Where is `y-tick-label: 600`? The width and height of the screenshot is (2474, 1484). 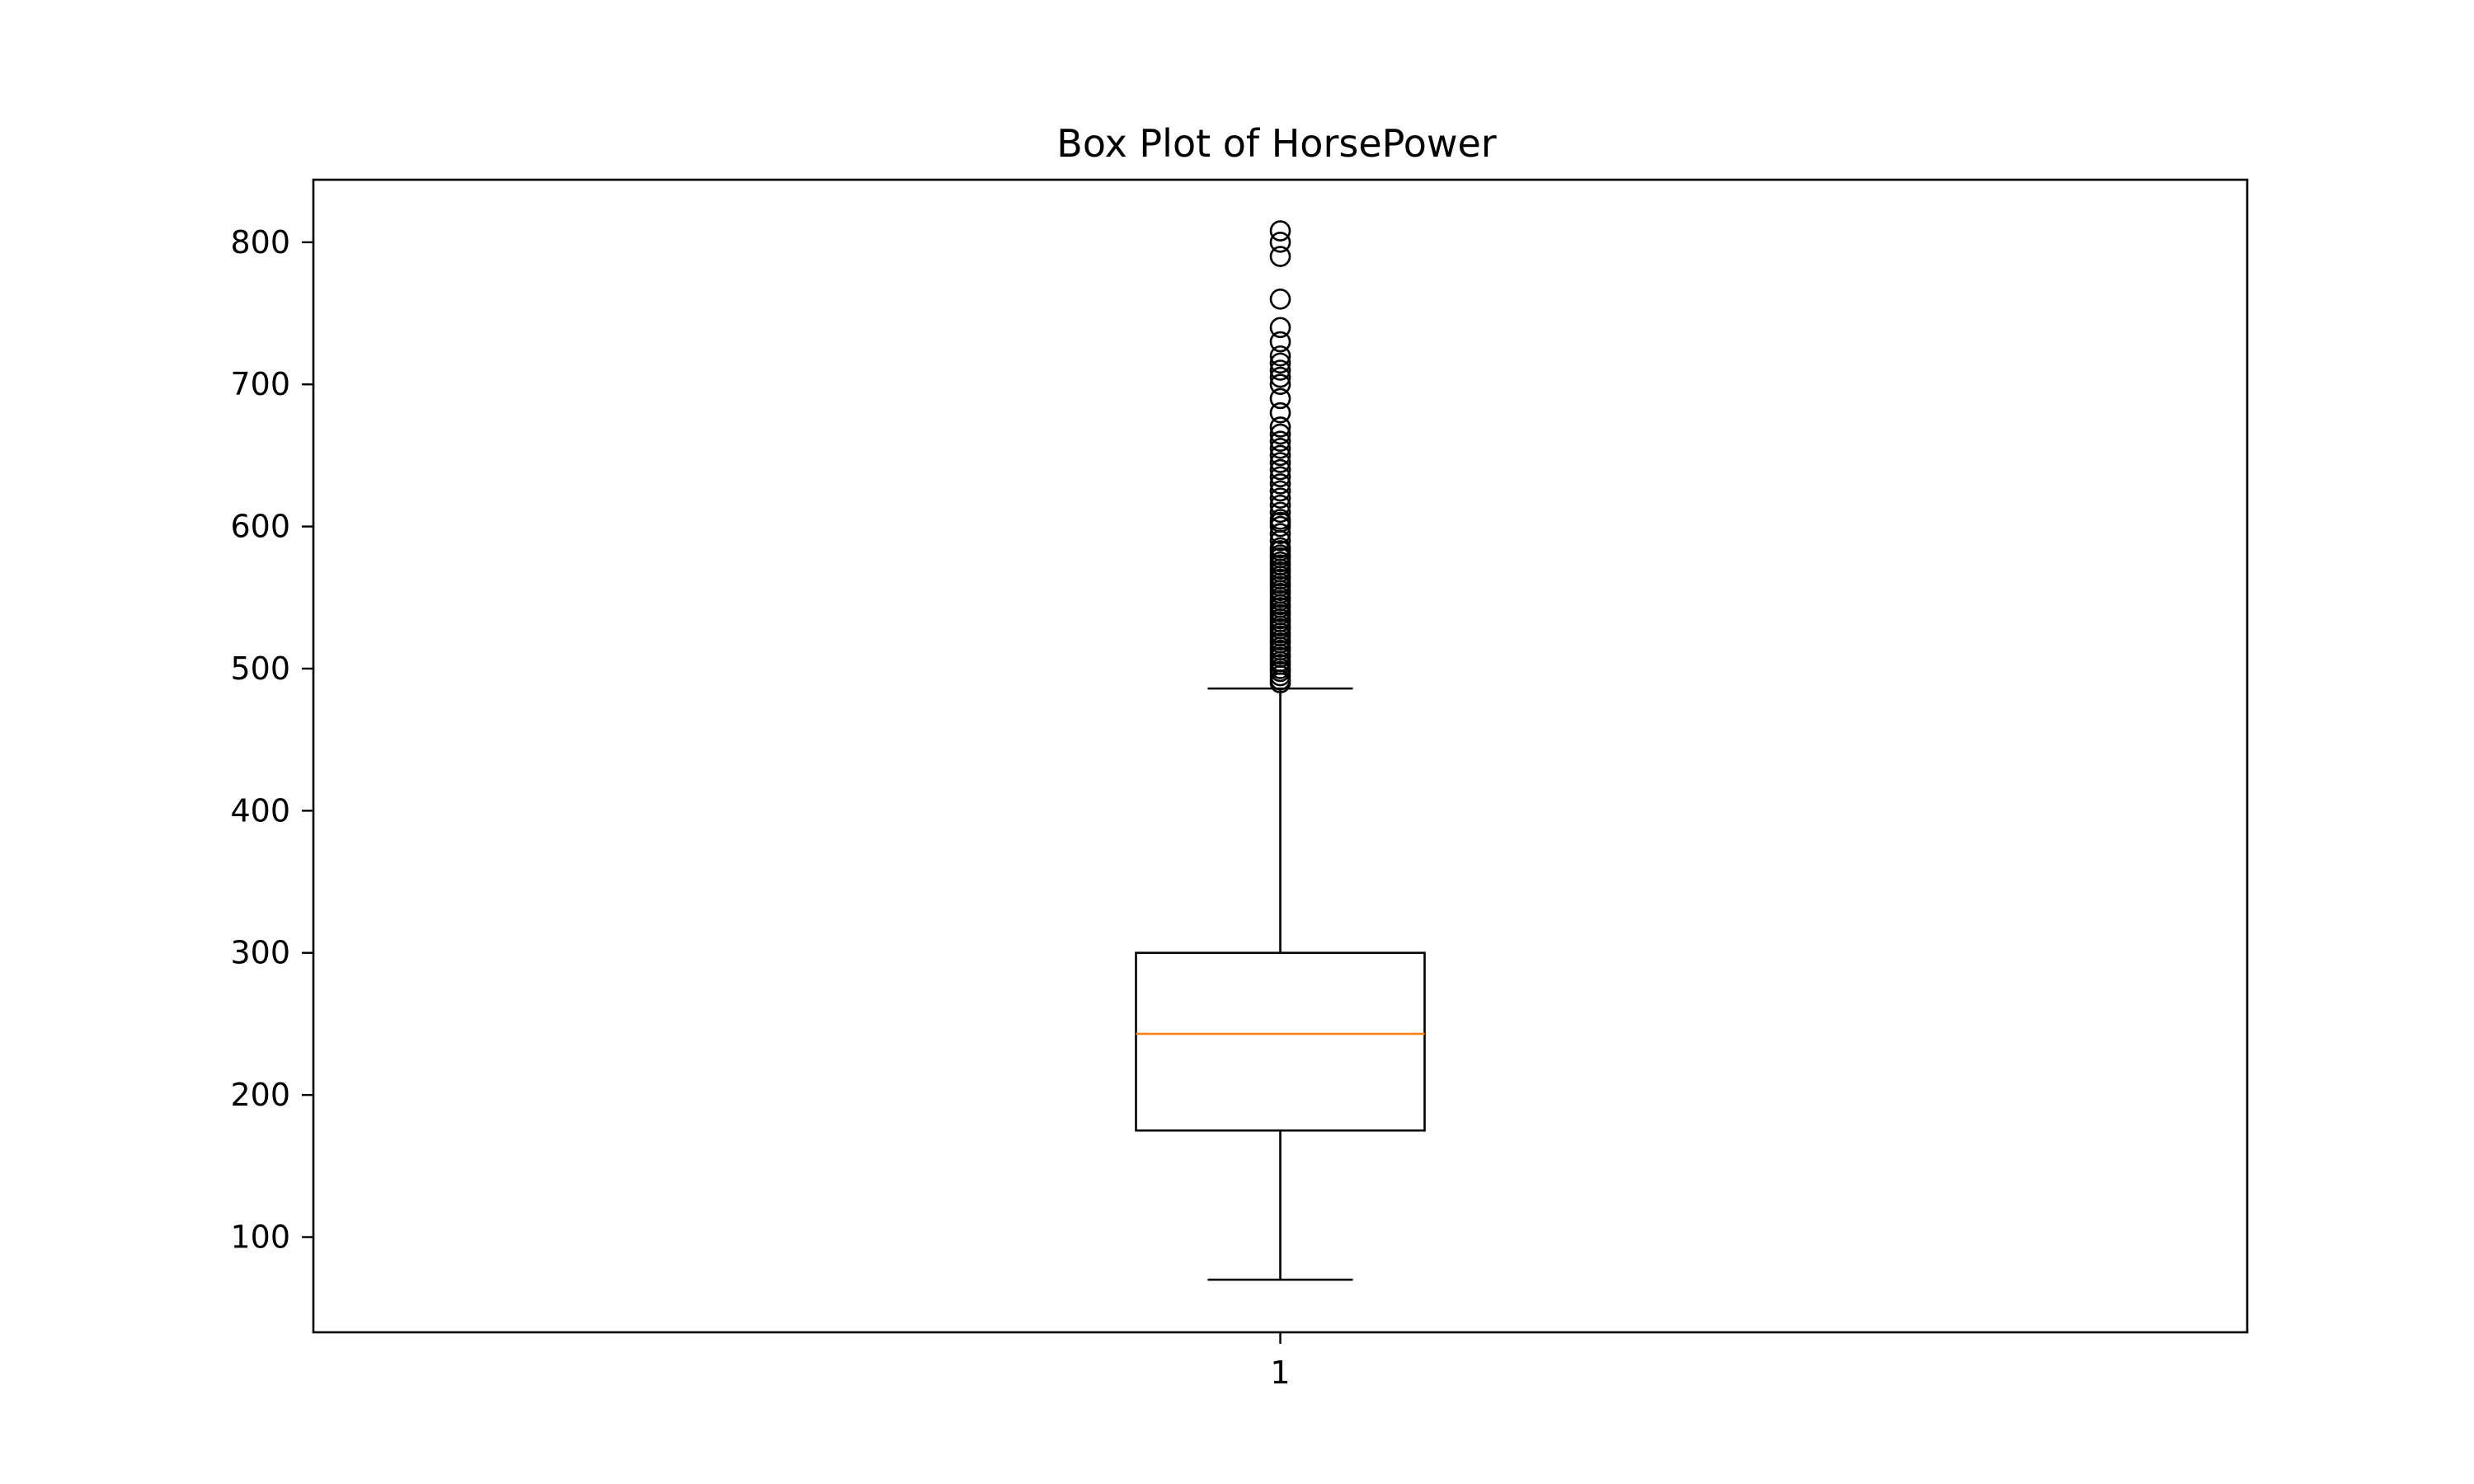
y-tick-label: 600 is located at coordinates (260, 527).